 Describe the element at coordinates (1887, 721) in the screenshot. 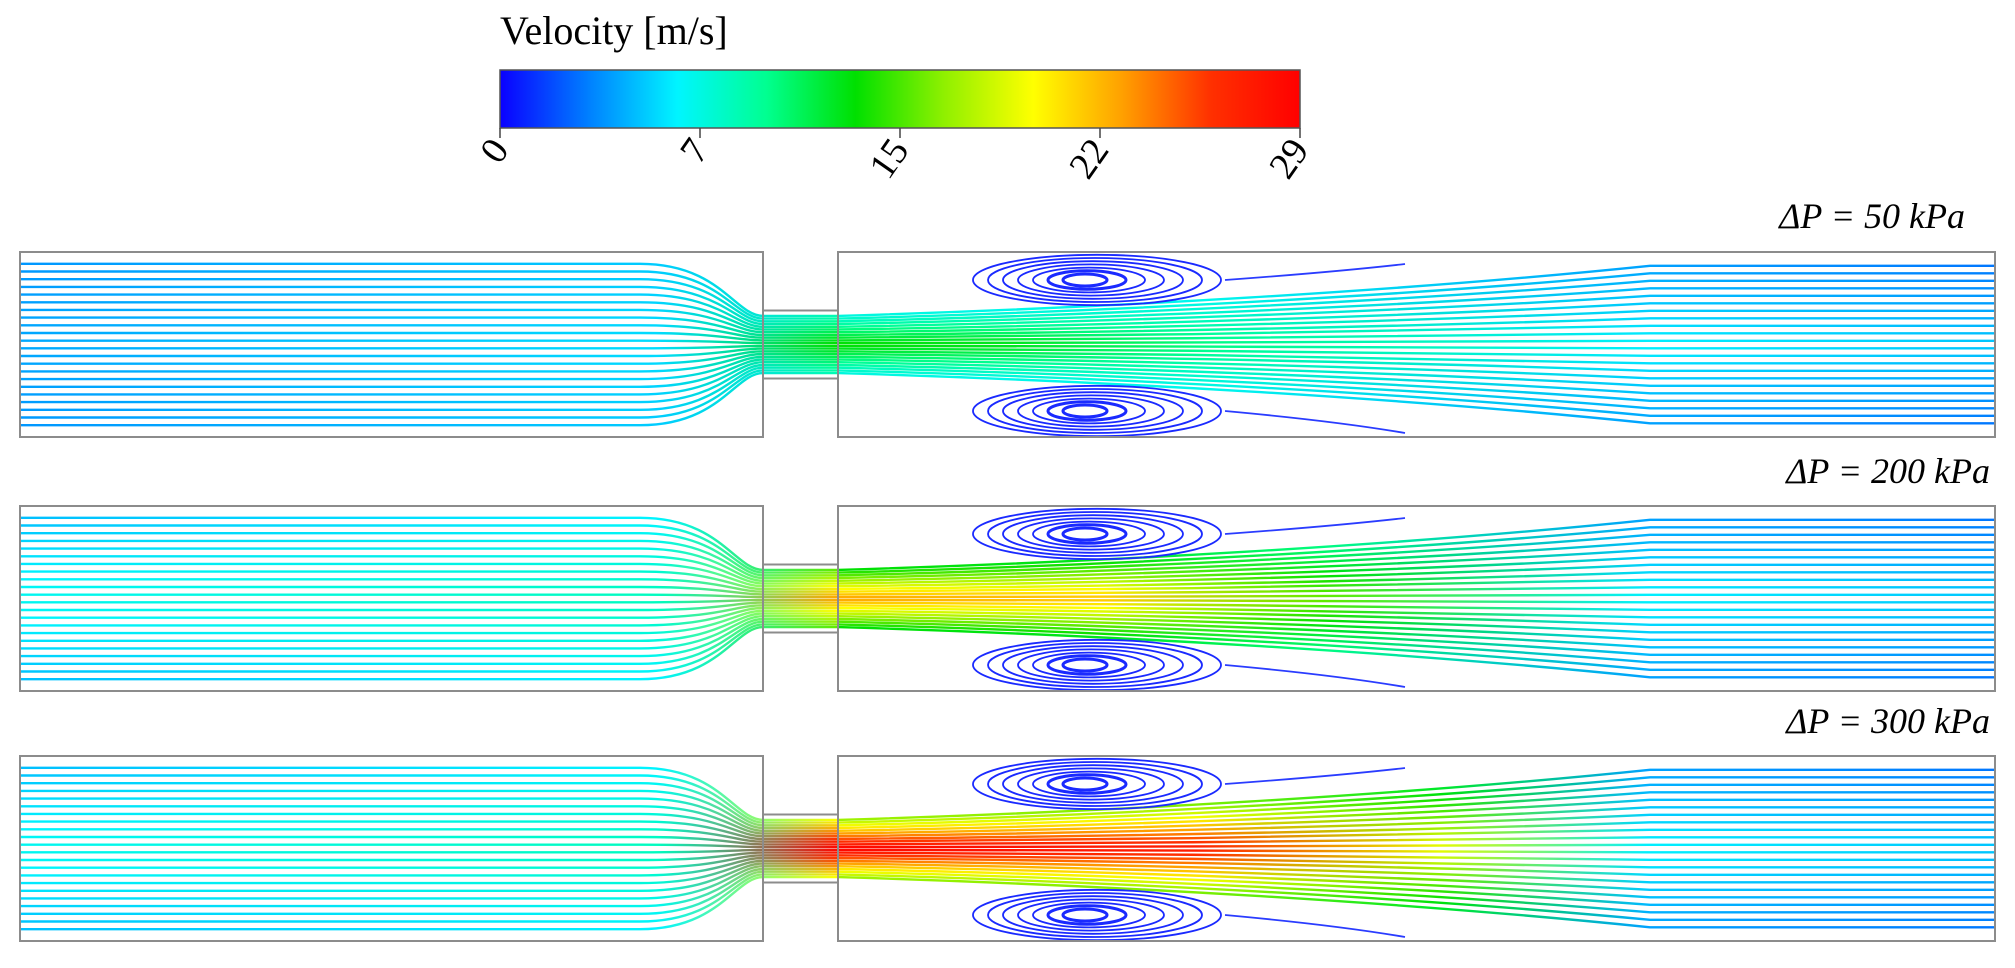

I see `panel-label: ΔP = 300 kPa` at that location.